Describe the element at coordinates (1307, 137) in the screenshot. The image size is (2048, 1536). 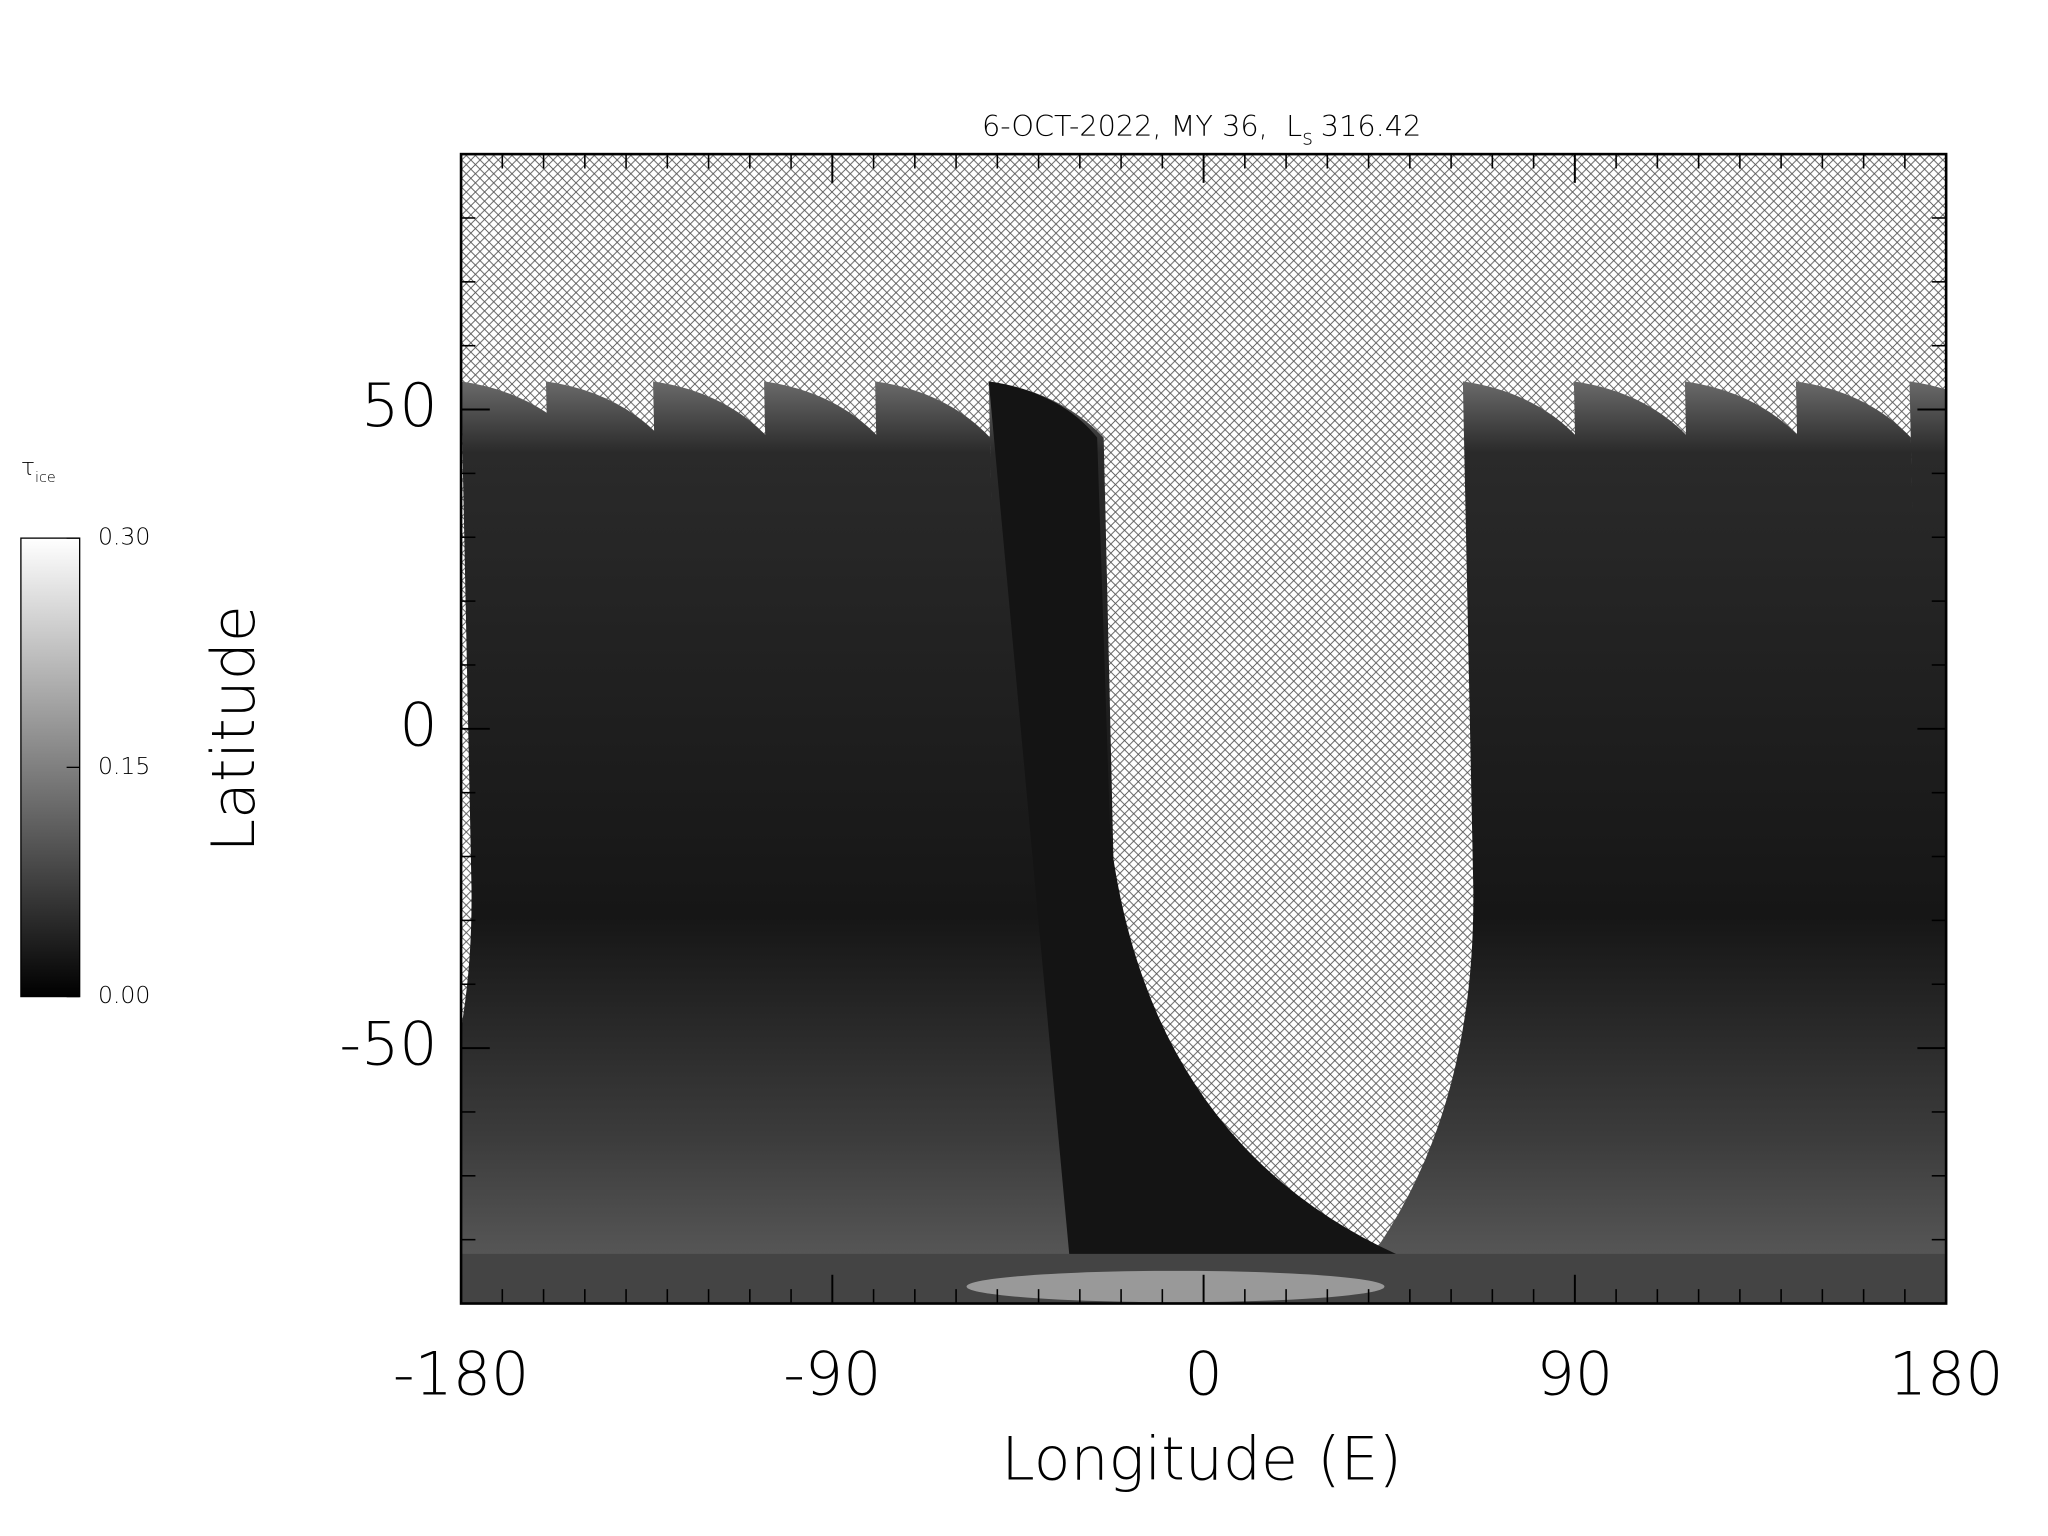
I see `title-subscript: s` at that location.